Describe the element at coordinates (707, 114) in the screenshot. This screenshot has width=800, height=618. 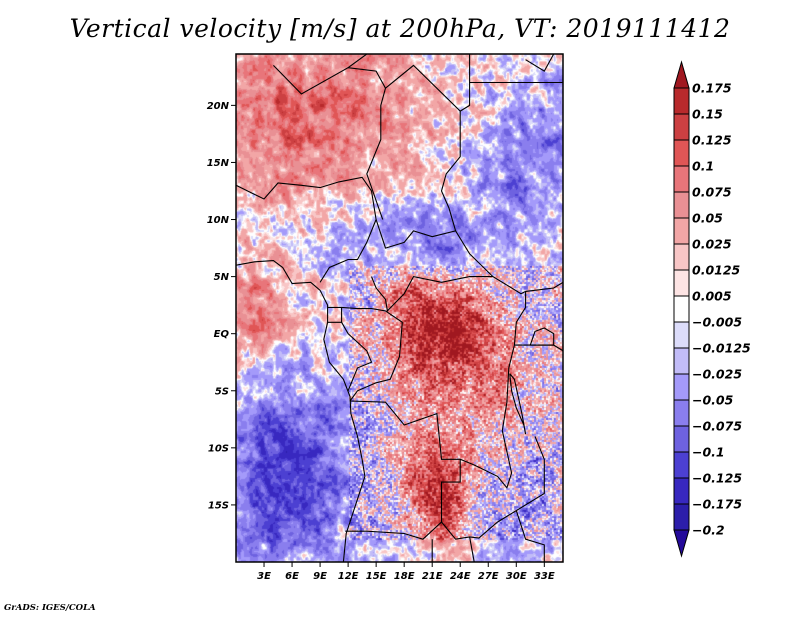
I see `colorbar-label: 0.15` at that location.